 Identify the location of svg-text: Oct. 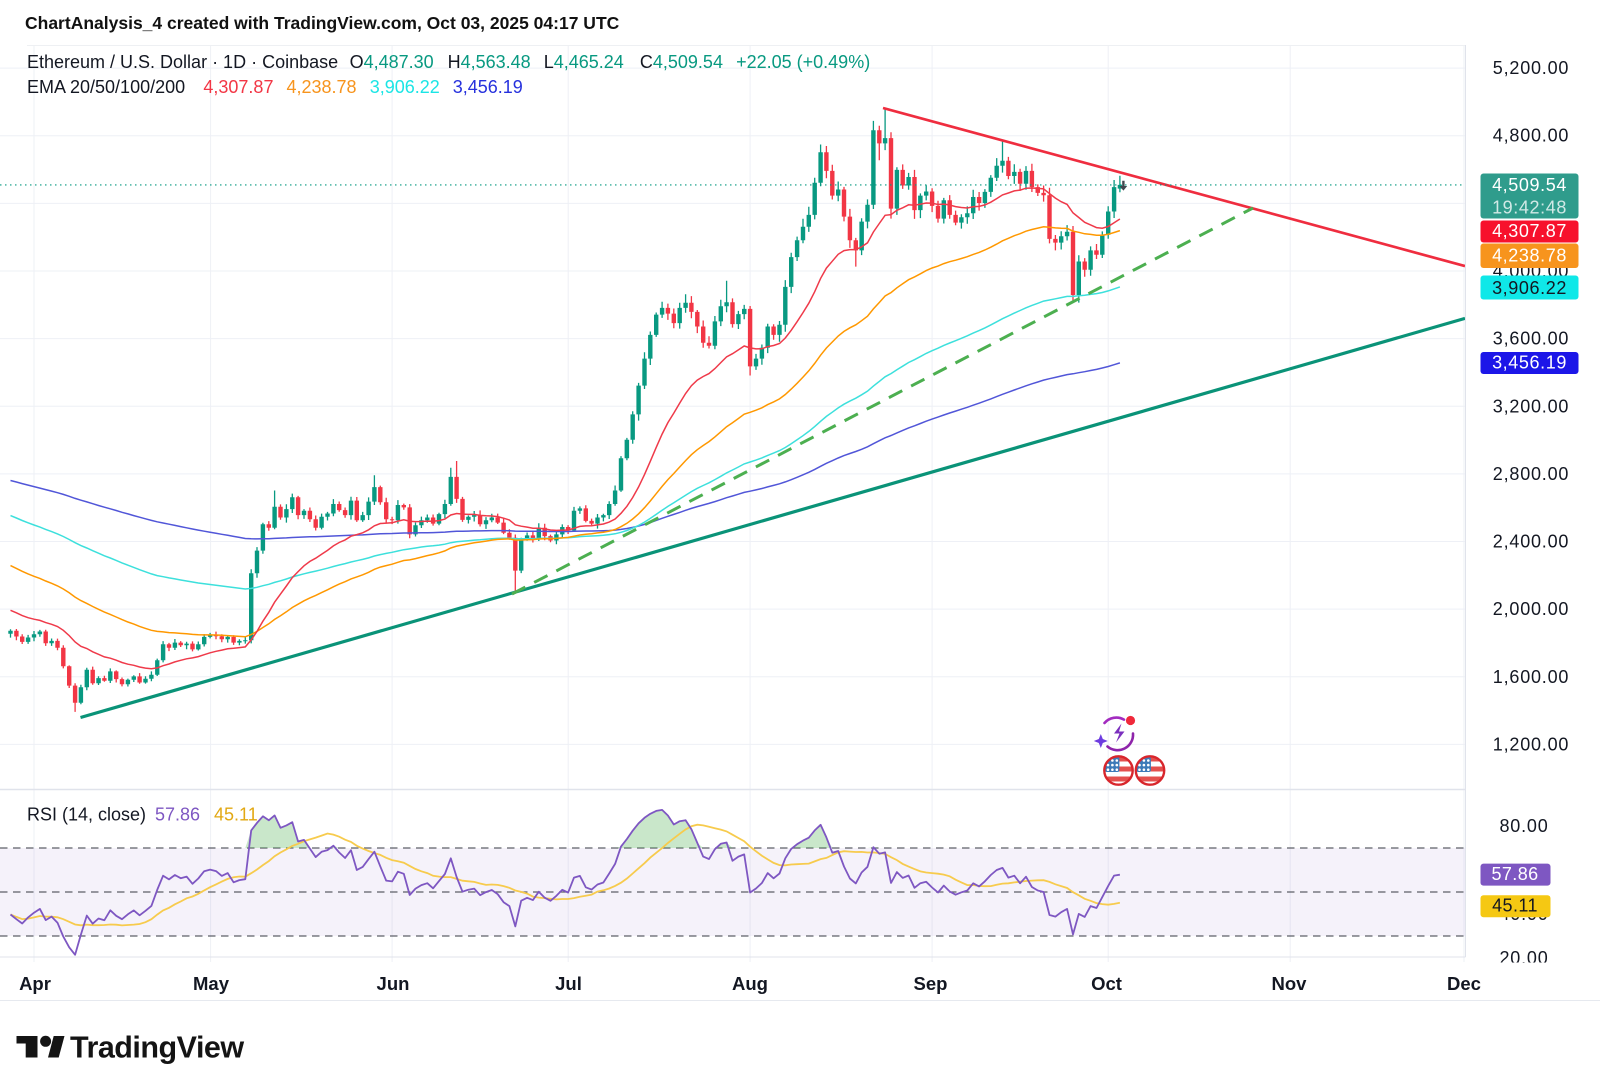
(1106, 983).